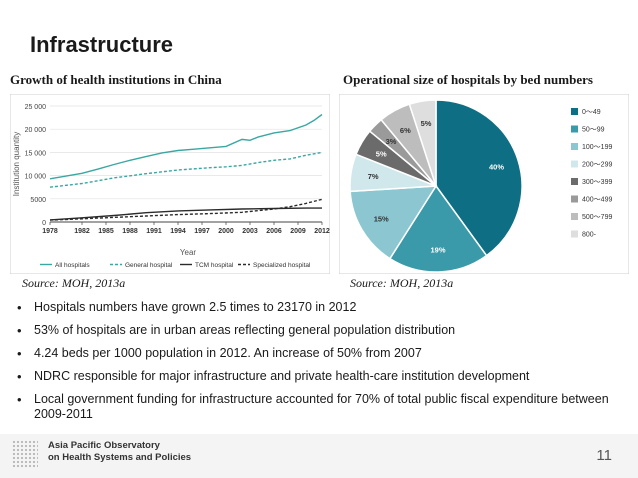  Describe the element at coordinates (593, 130) in the screenshot. I see `legend-label: 50～99` at that location.